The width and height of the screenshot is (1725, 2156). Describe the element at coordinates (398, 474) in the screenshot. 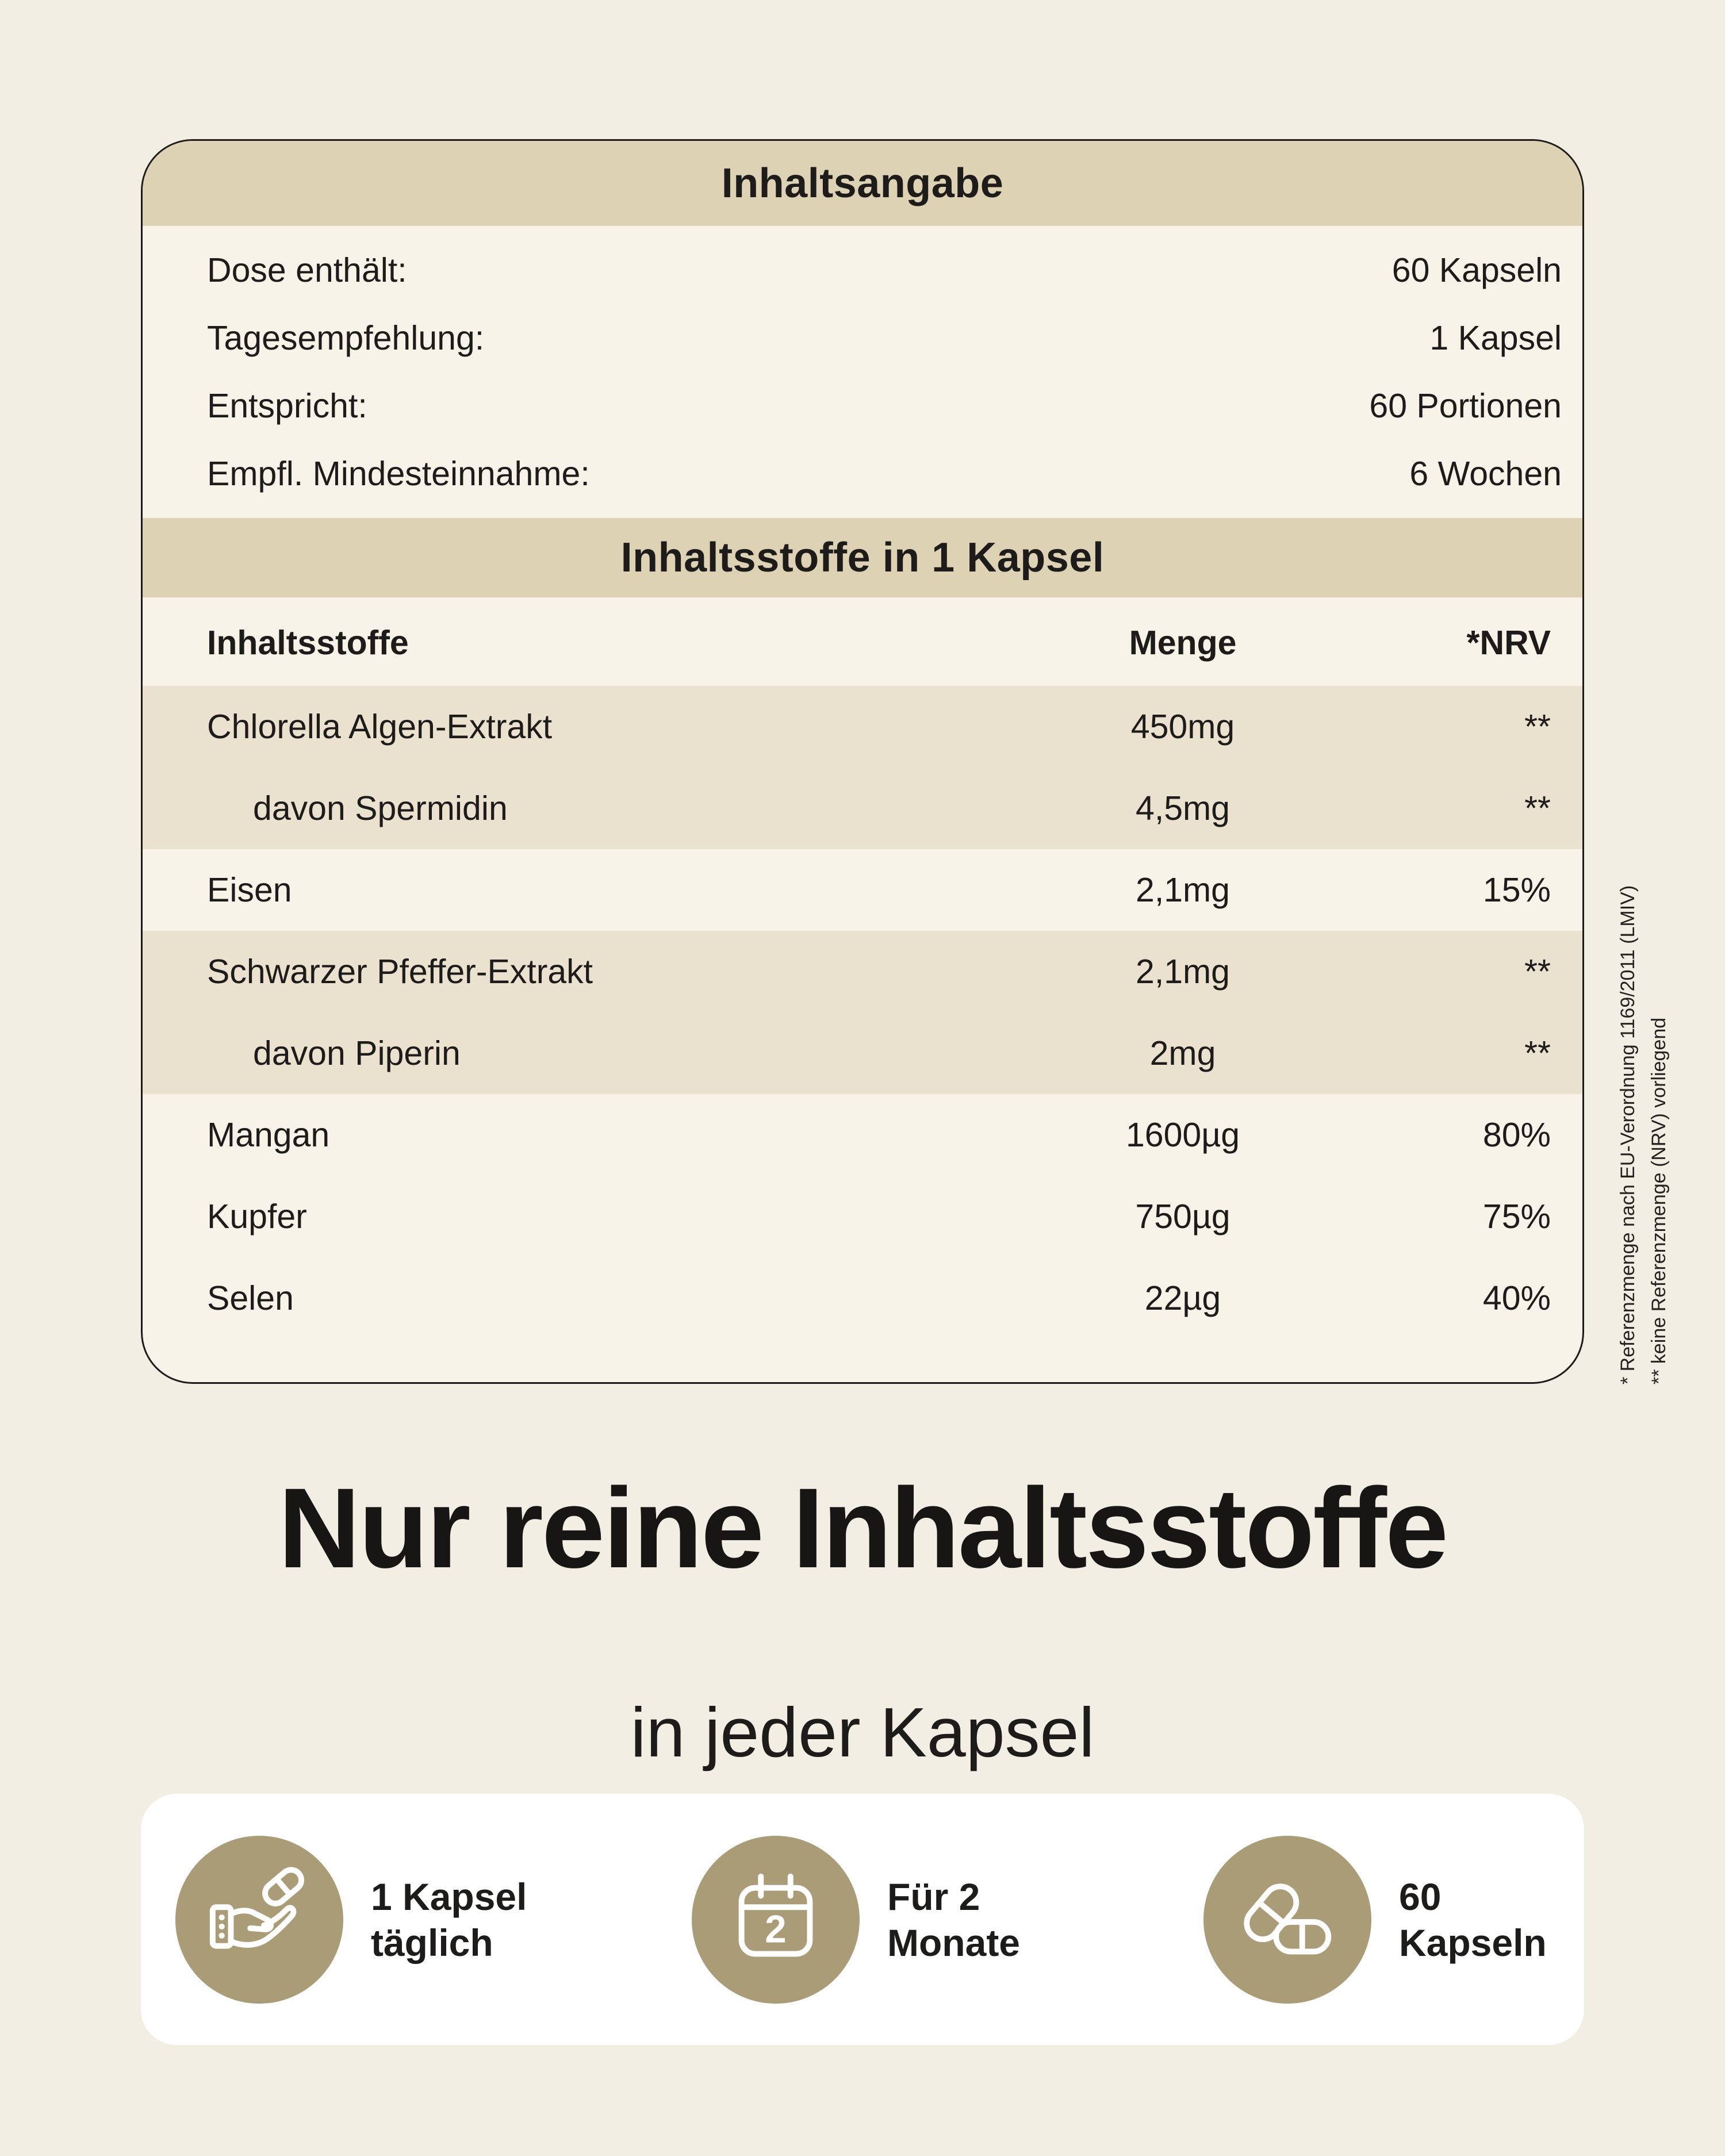

I see `info-label: Empfl. Mindesteinnahme:` at that location.